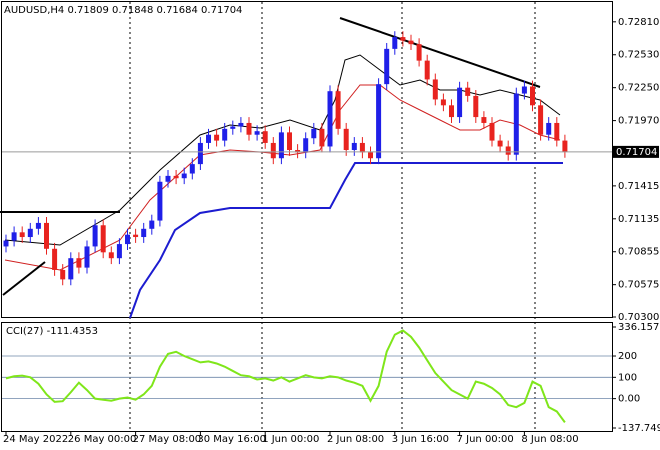  What do you see at coordinates (627, 377) in the screenshot?
I see `y-tick-label: 100` at bounding box center [627, 377].